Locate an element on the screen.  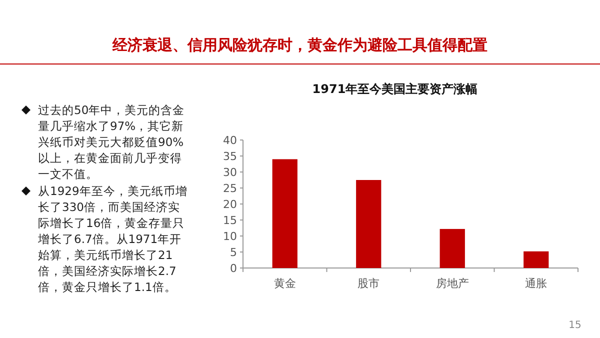
y-tick-label: 10 is located at coordinates (230, 236).